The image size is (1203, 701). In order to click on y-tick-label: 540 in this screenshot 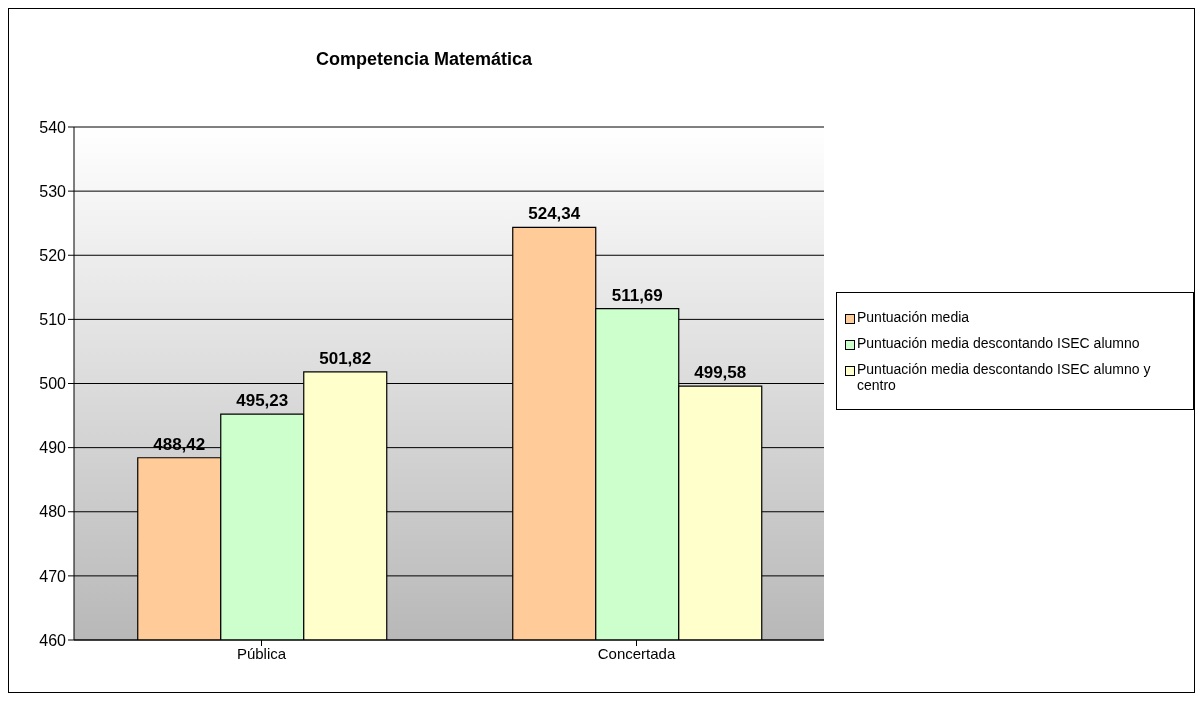, I will do `click(53, 127)`.